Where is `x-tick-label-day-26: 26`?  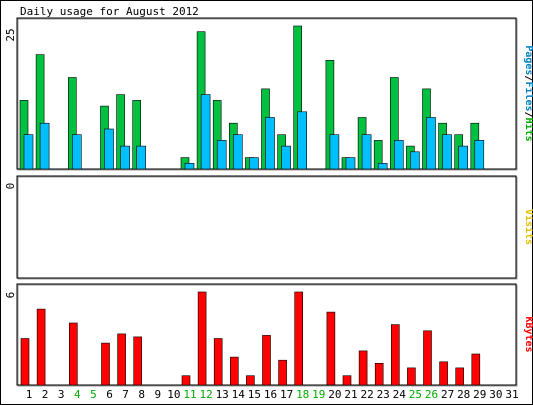
x-tick-label-day-26: 26 is located at coordinates (431, 394).